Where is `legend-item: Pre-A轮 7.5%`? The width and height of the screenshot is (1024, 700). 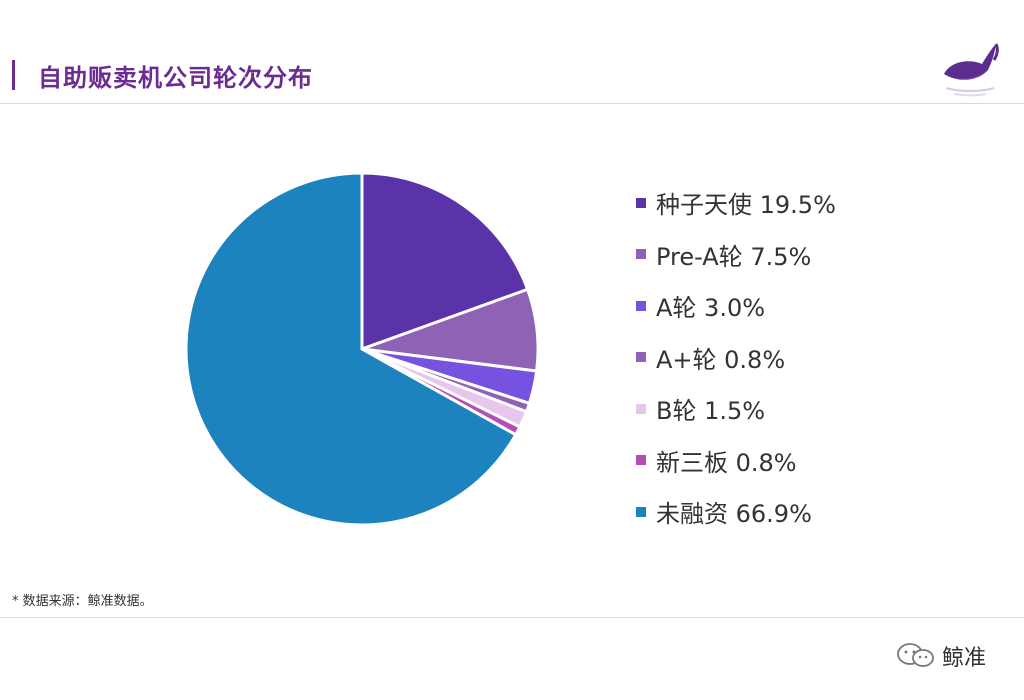 legend-item: Pre-A轮 7.5% is located at coordinates (736, 255).